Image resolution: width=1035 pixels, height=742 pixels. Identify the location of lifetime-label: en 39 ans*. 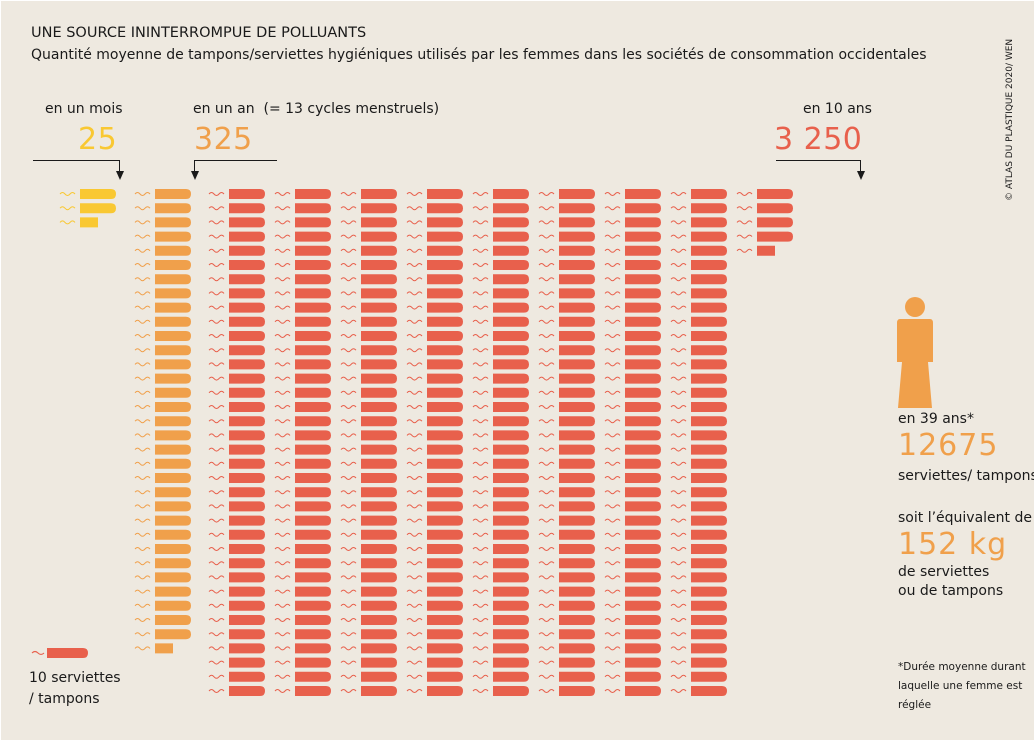
(936, 419).